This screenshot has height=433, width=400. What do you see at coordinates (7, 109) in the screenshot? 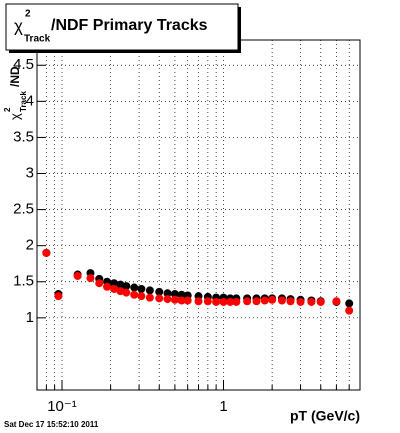
I see `y-label-sup: 2` at bounding box center [7, 109].